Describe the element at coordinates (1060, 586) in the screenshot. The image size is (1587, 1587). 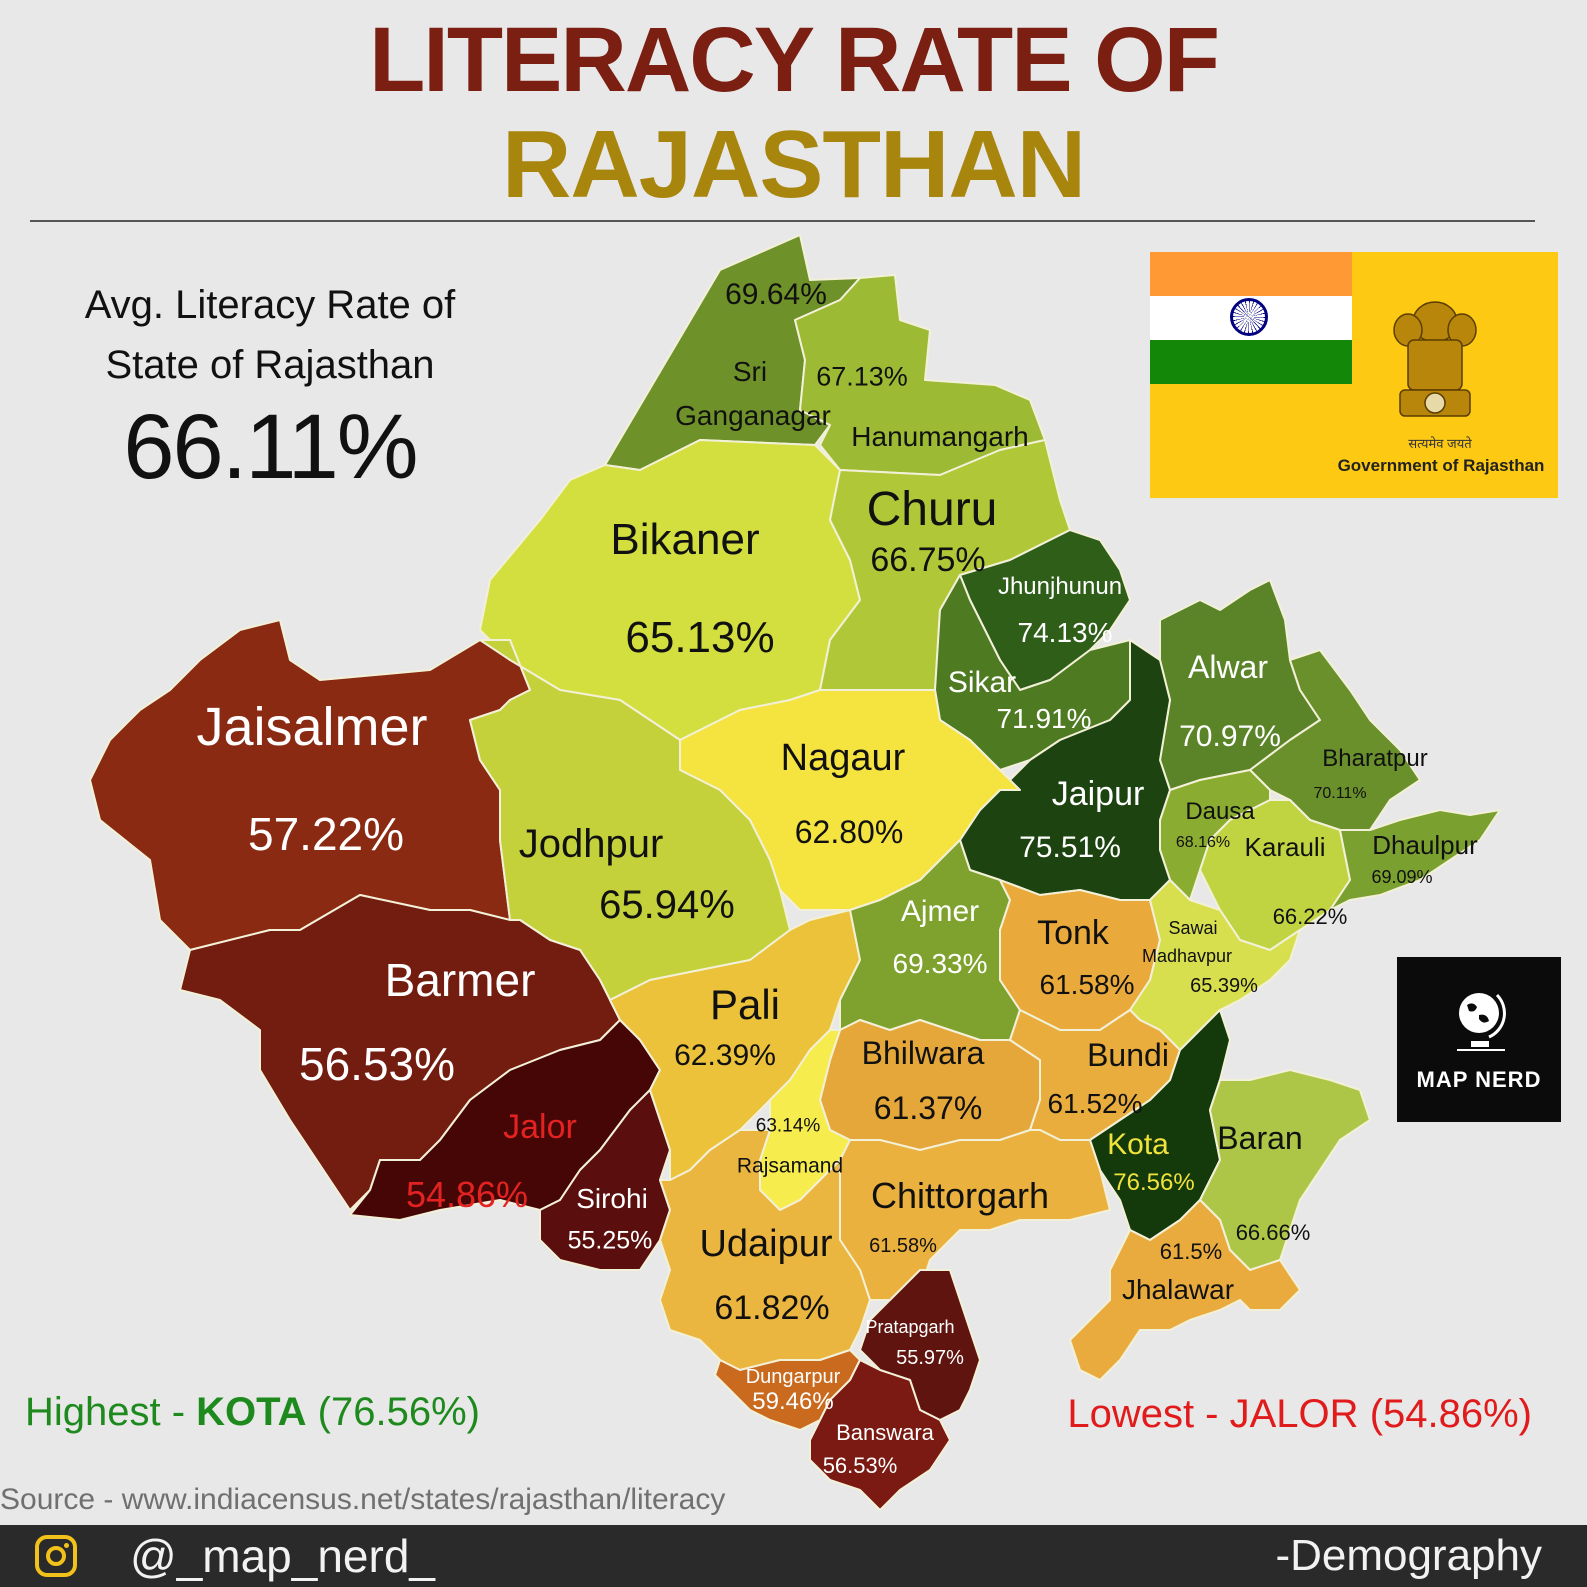
I see `label-name-jhunjhunun: Jhunjhunun` at that location.